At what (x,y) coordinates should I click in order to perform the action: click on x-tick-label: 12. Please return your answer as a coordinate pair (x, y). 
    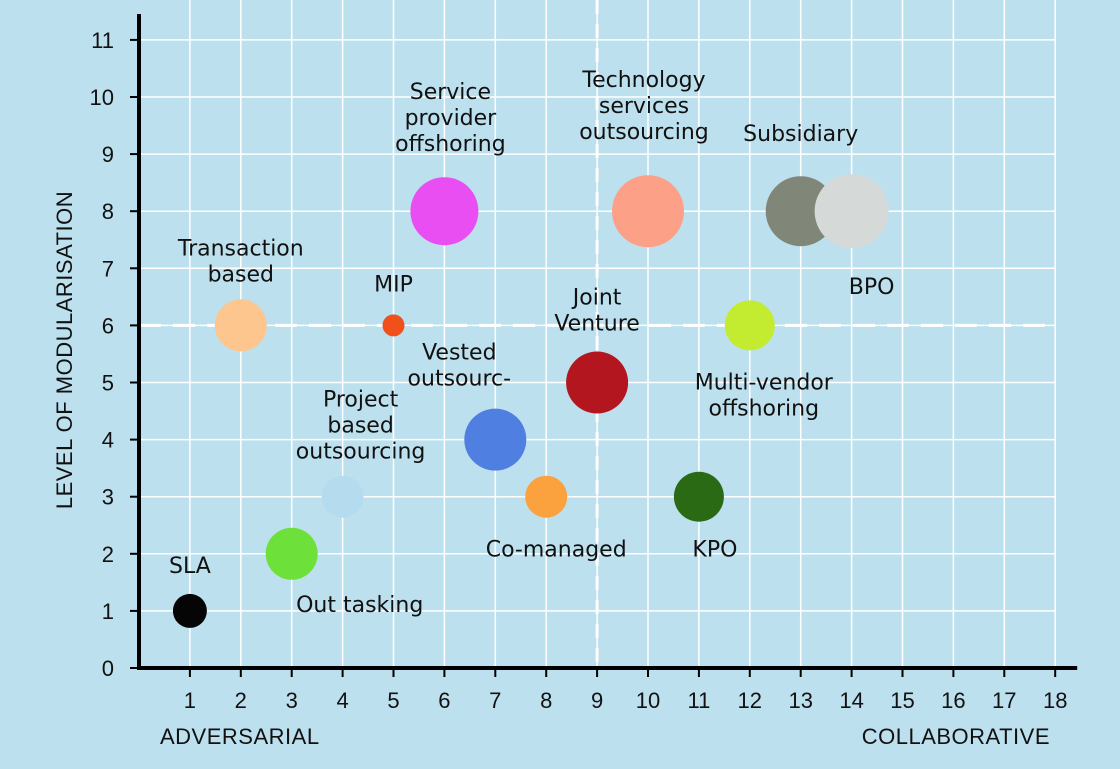
    Looking at the image, I should click on (750, 700).